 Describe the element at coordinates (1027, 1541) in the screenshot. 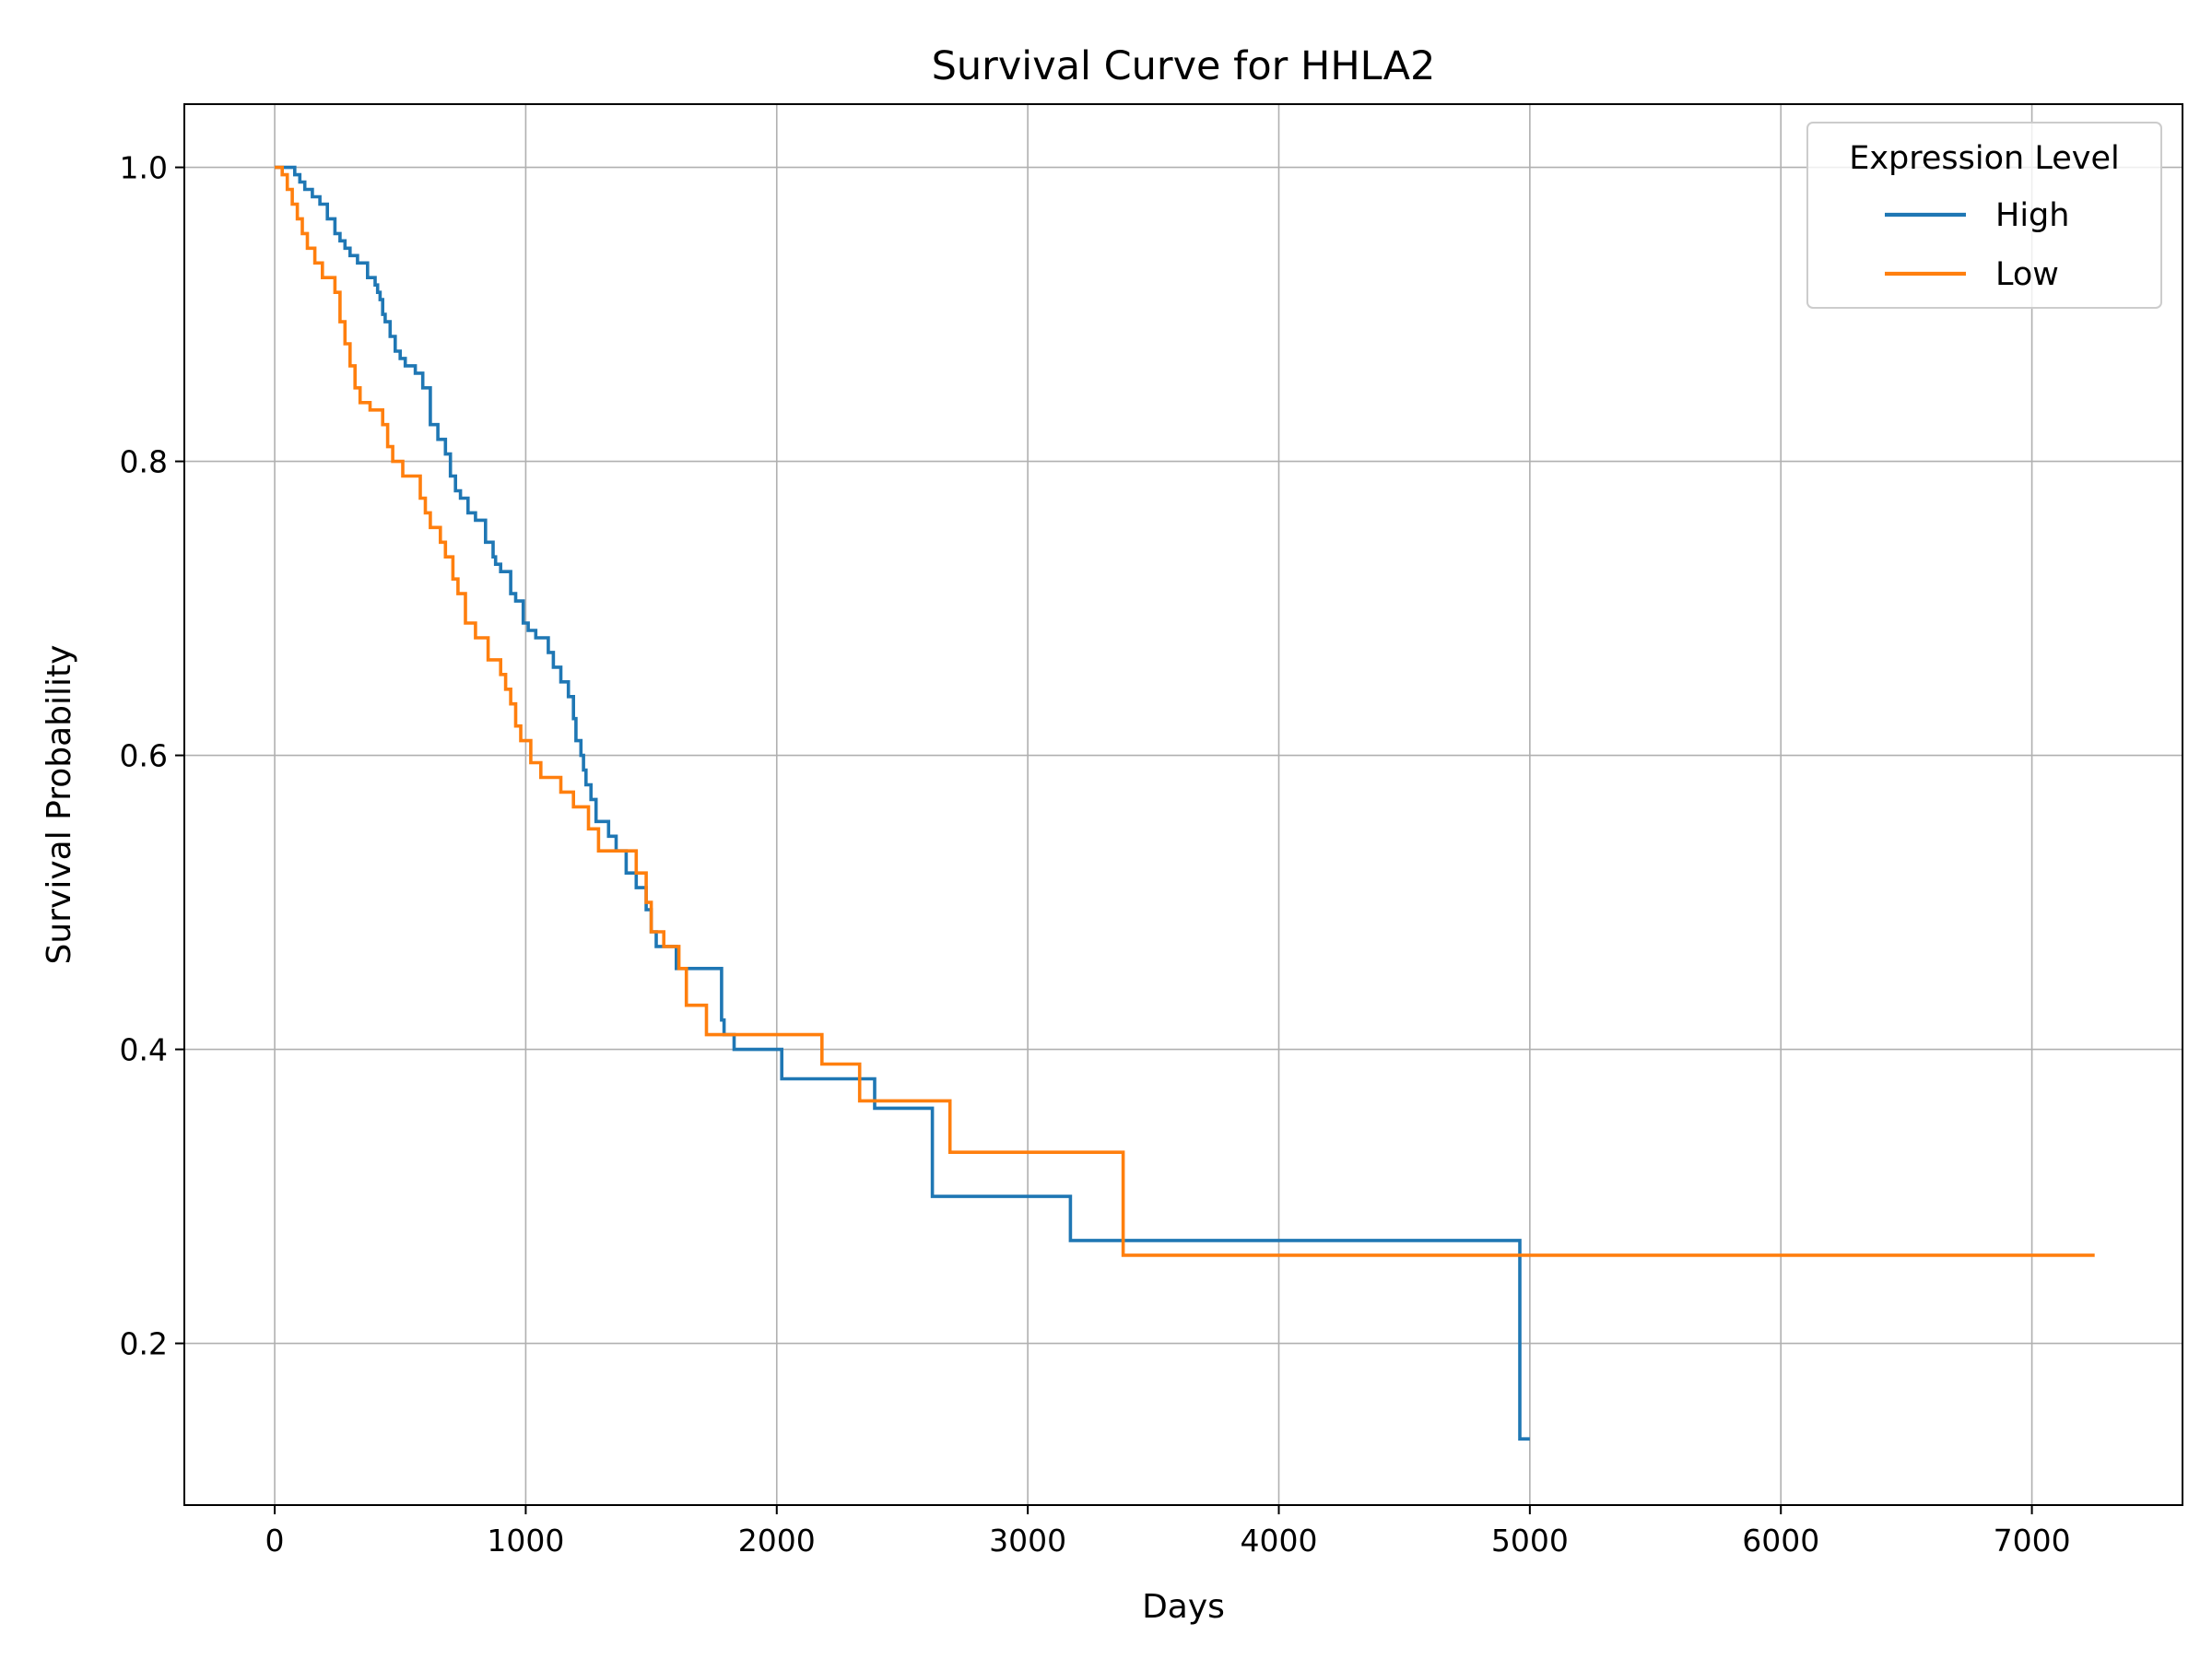

I see `x-tick-label: 3000` at that location.